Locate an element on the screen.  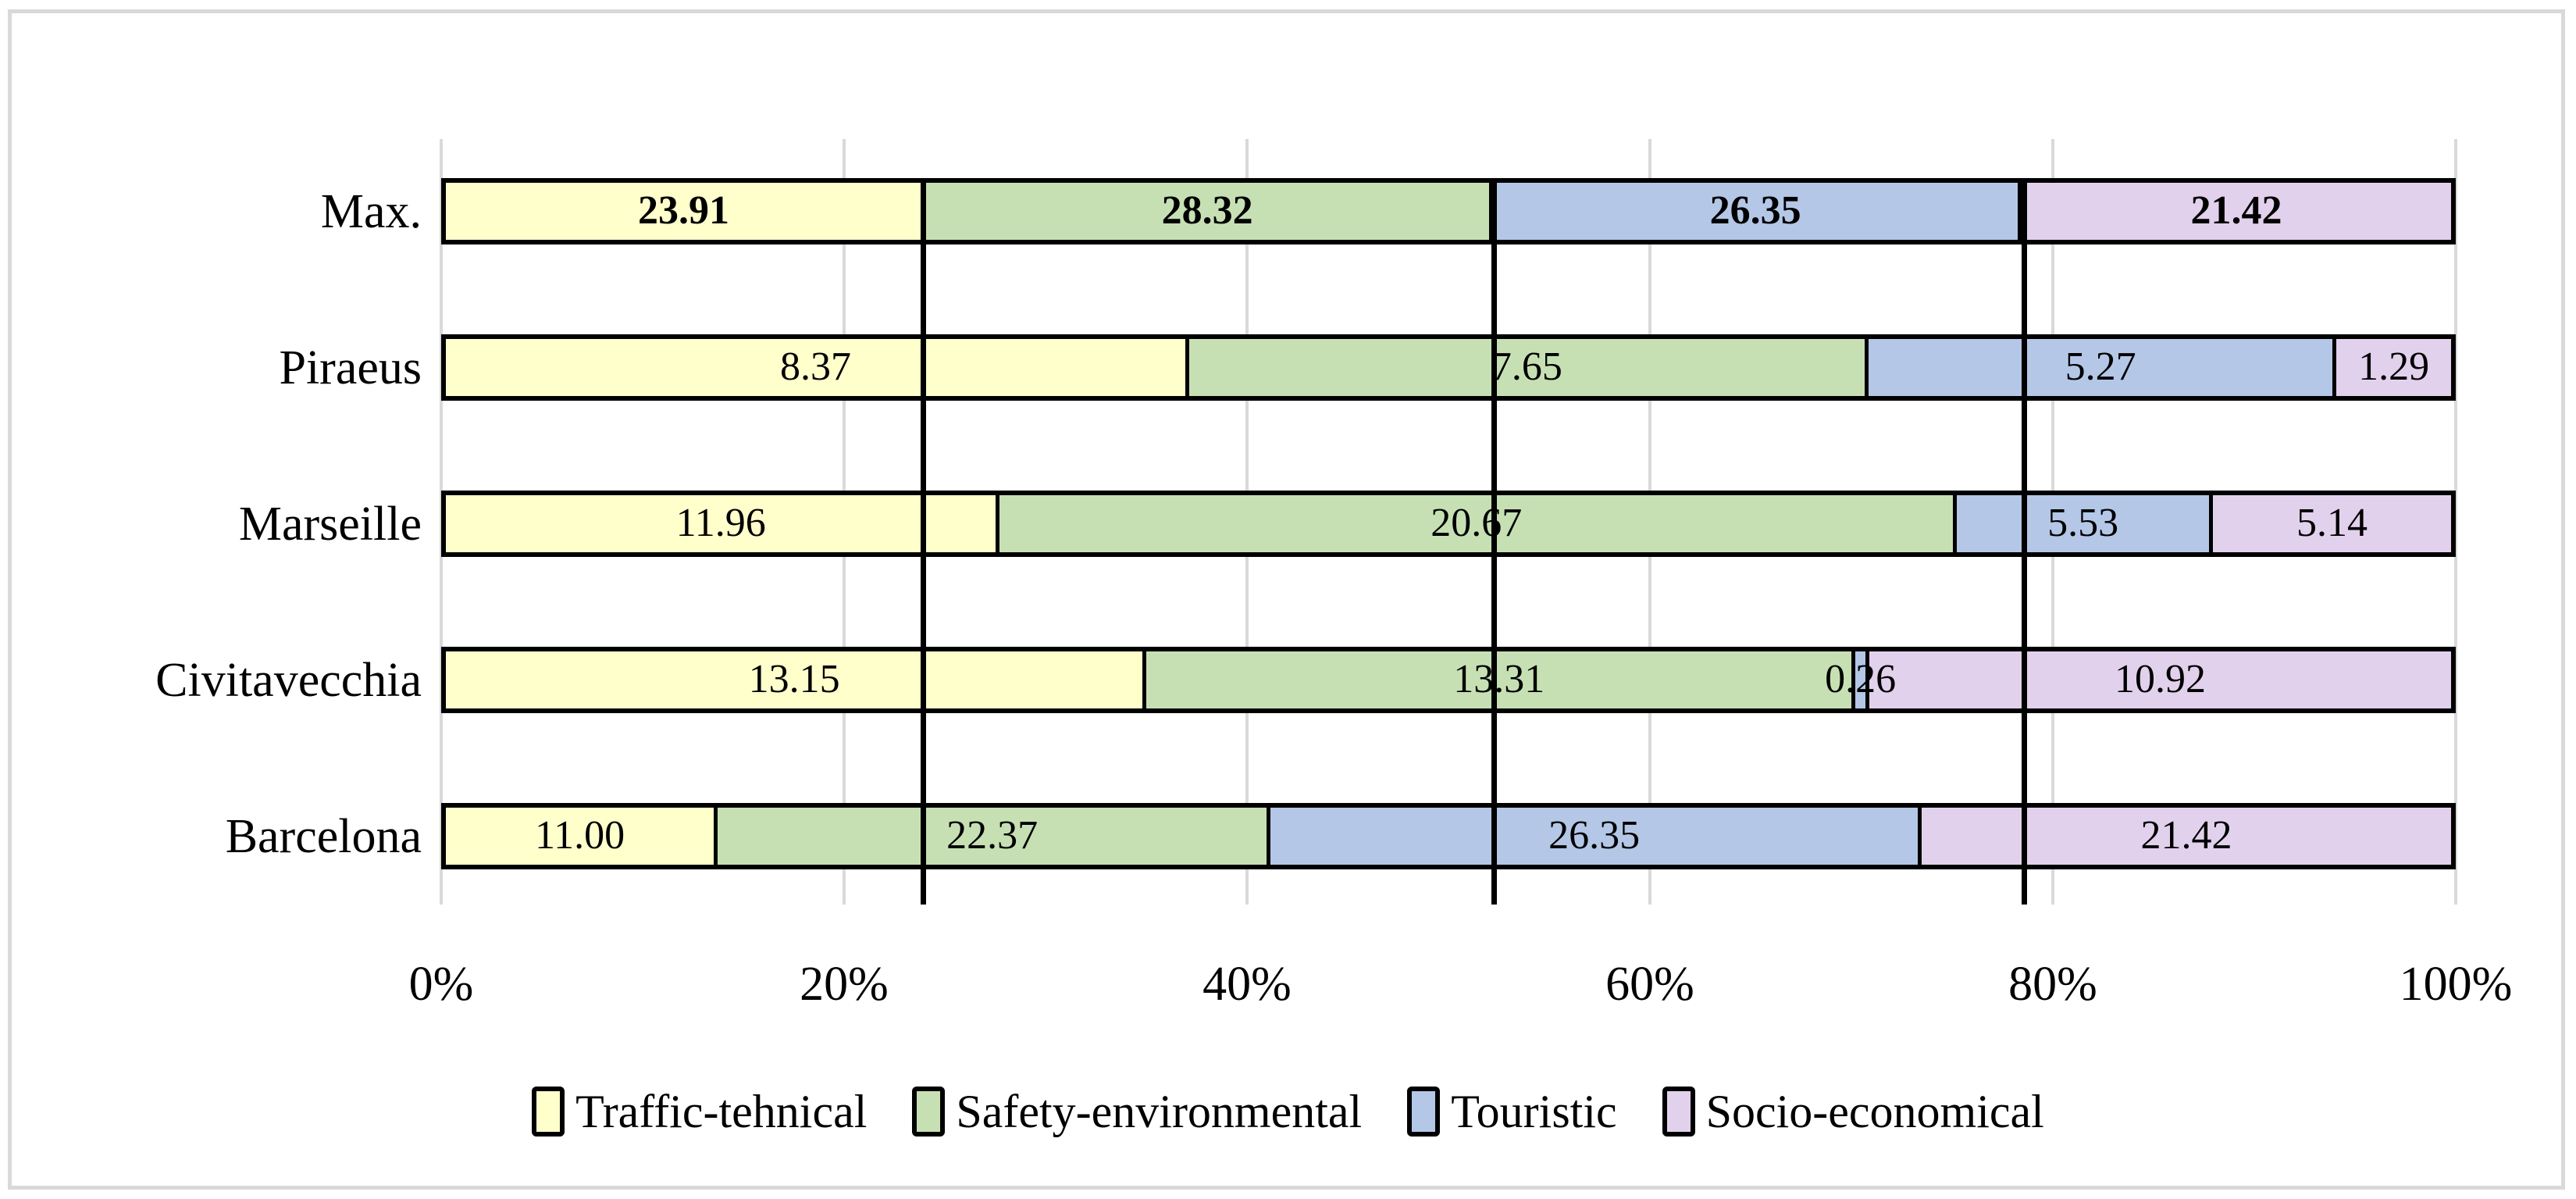
bar-segment: 20.67 is located at coordinates (1479, 523).